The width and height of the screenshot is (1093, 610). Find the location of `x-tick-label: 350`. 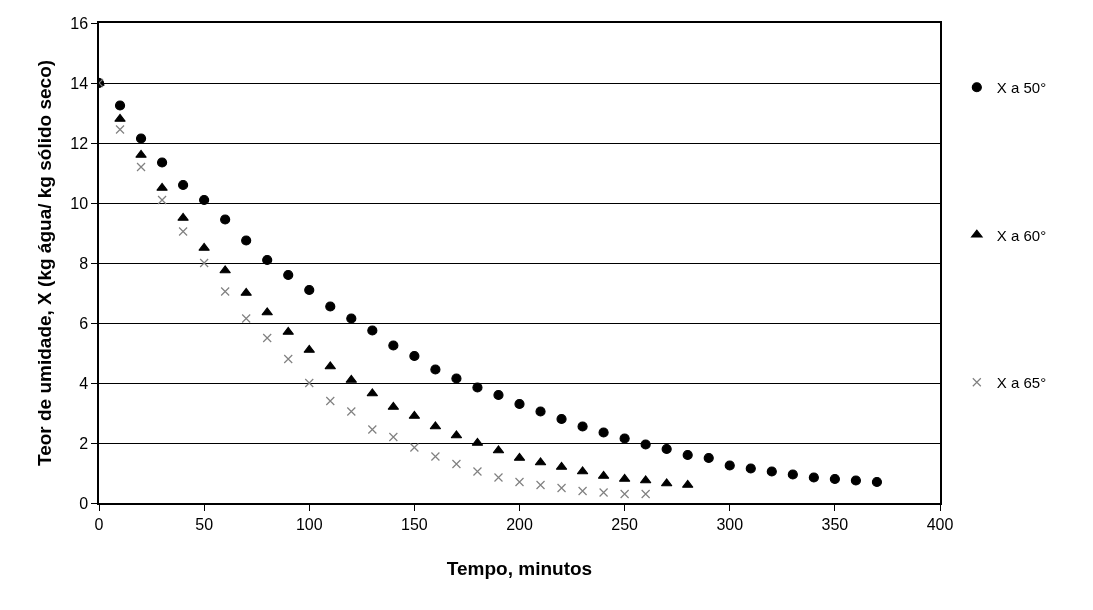

x-tick-label: 350 is located at coordinates (835, 524).